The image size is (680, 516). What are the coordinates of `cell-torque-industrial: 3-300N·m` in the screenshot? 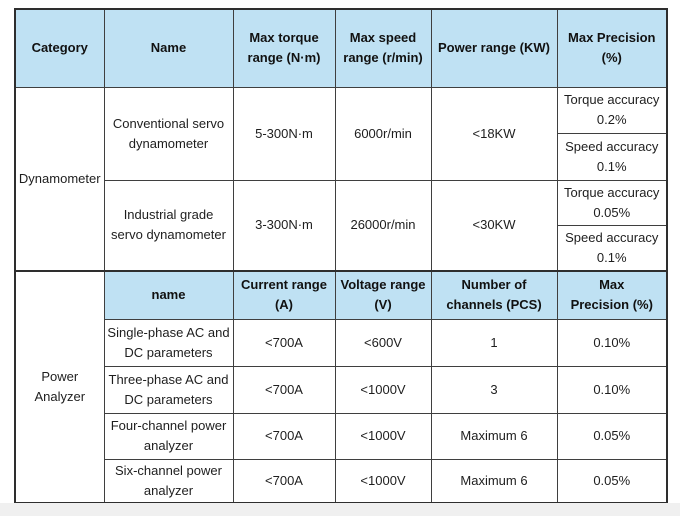 It's located at (284, 225).